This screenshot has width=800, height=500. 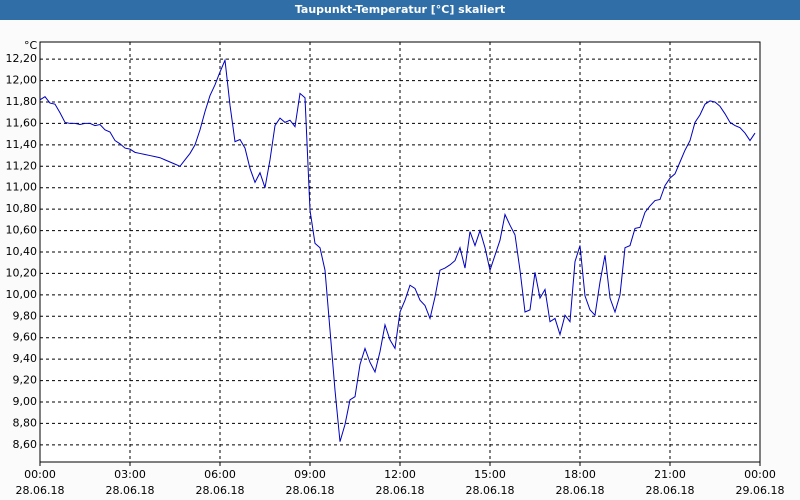 What do you see at coordinates (22, 230) in the screenshot?
I see `y-tick-label: 10,60` at bounding box center [22, 230].